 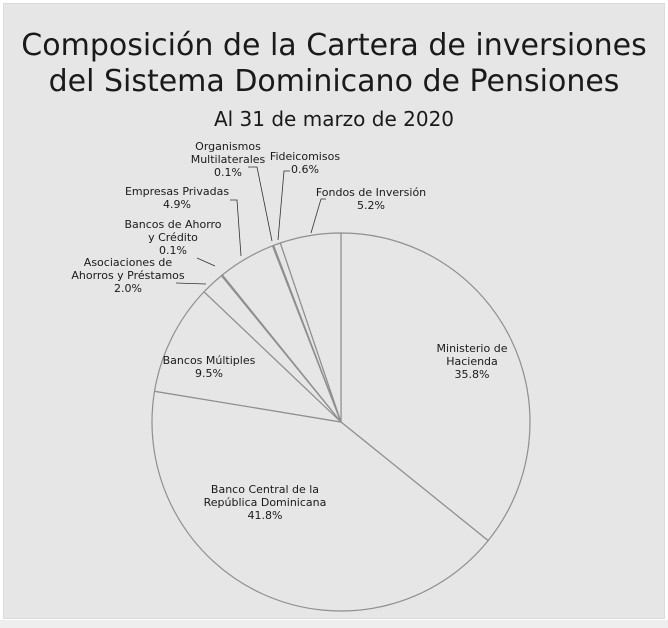 I want to click on slice-name-label: y Crédito, so click(x=173, y=237).